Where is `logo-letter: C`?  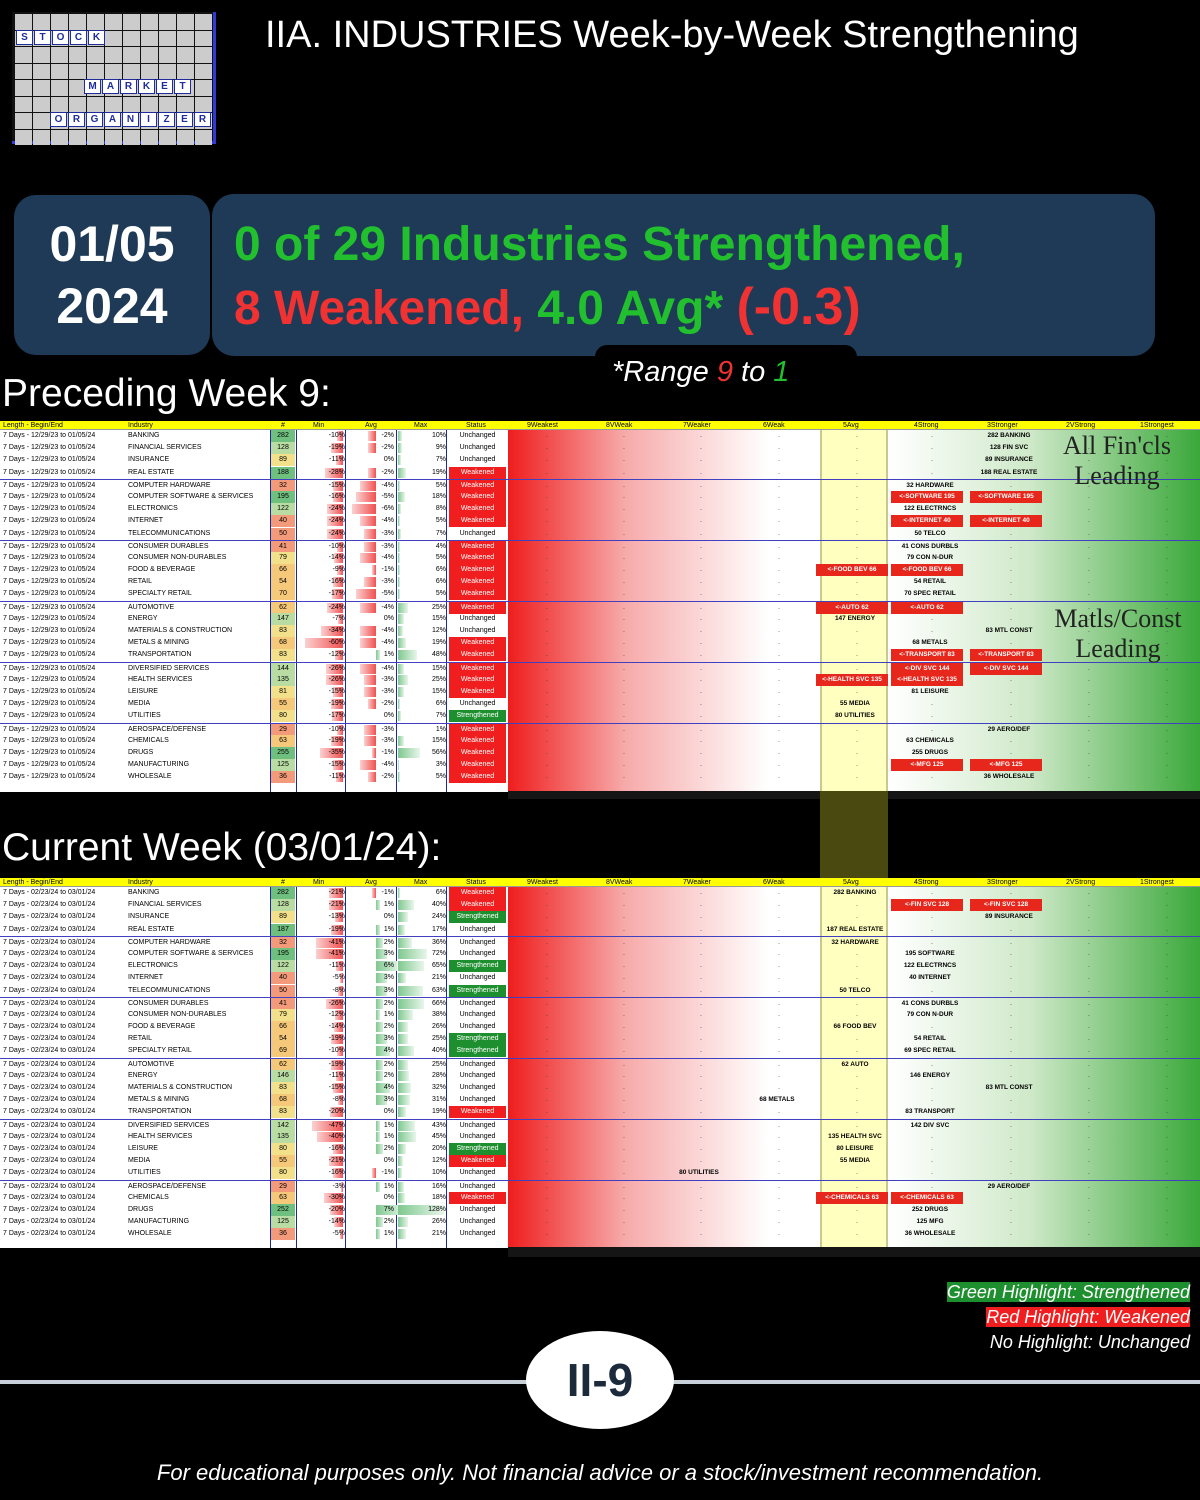
logo-letter: C is located at coordinates (78, 37).